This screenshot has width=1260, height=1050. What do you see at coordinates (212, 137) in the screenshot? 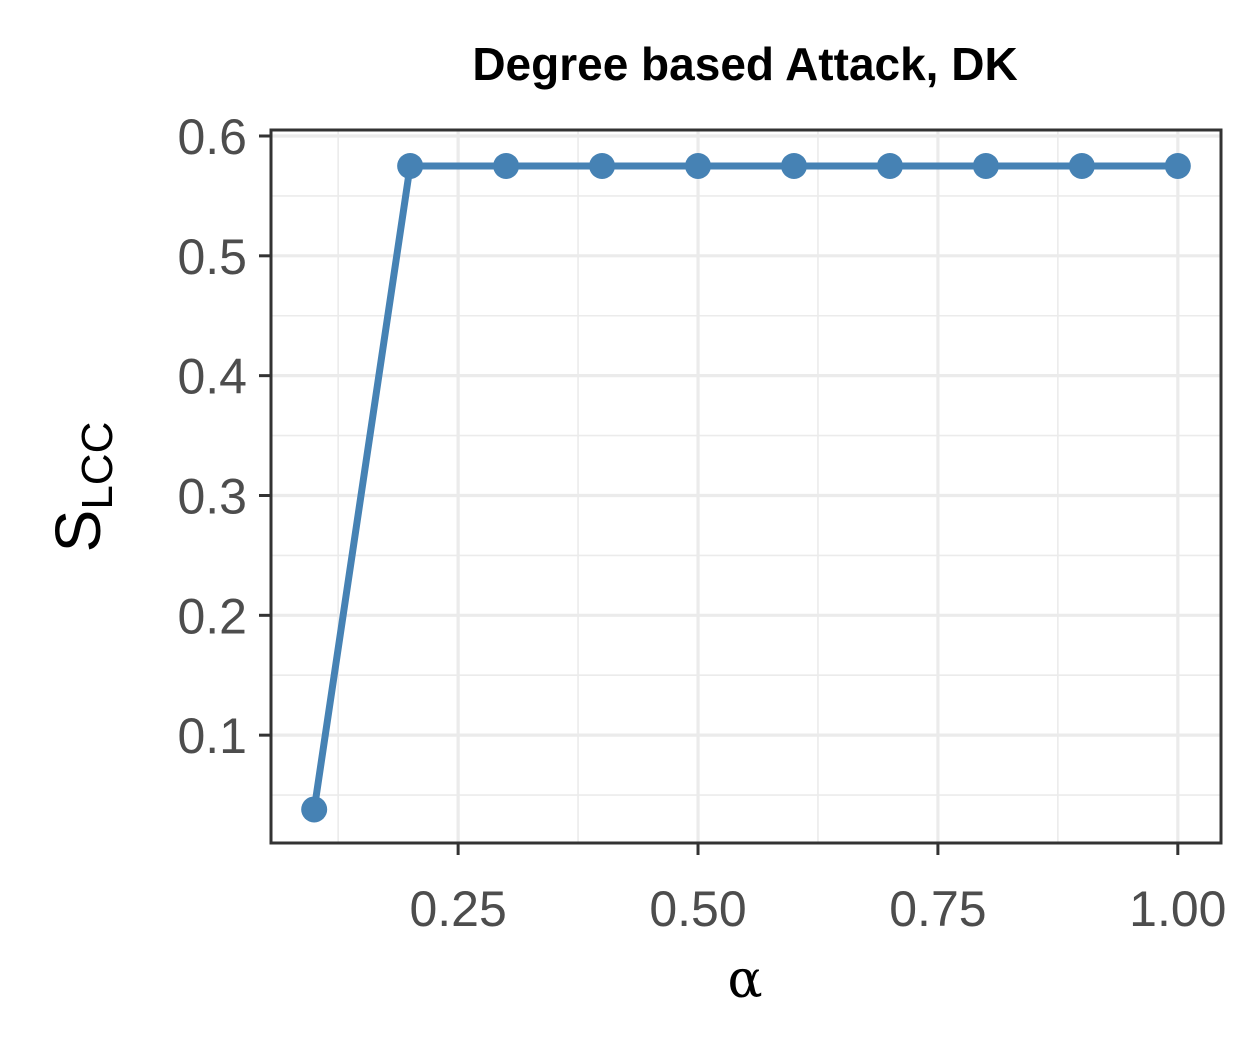
I see `y-tick-label: 0.6` at bounding box center [212, 137].